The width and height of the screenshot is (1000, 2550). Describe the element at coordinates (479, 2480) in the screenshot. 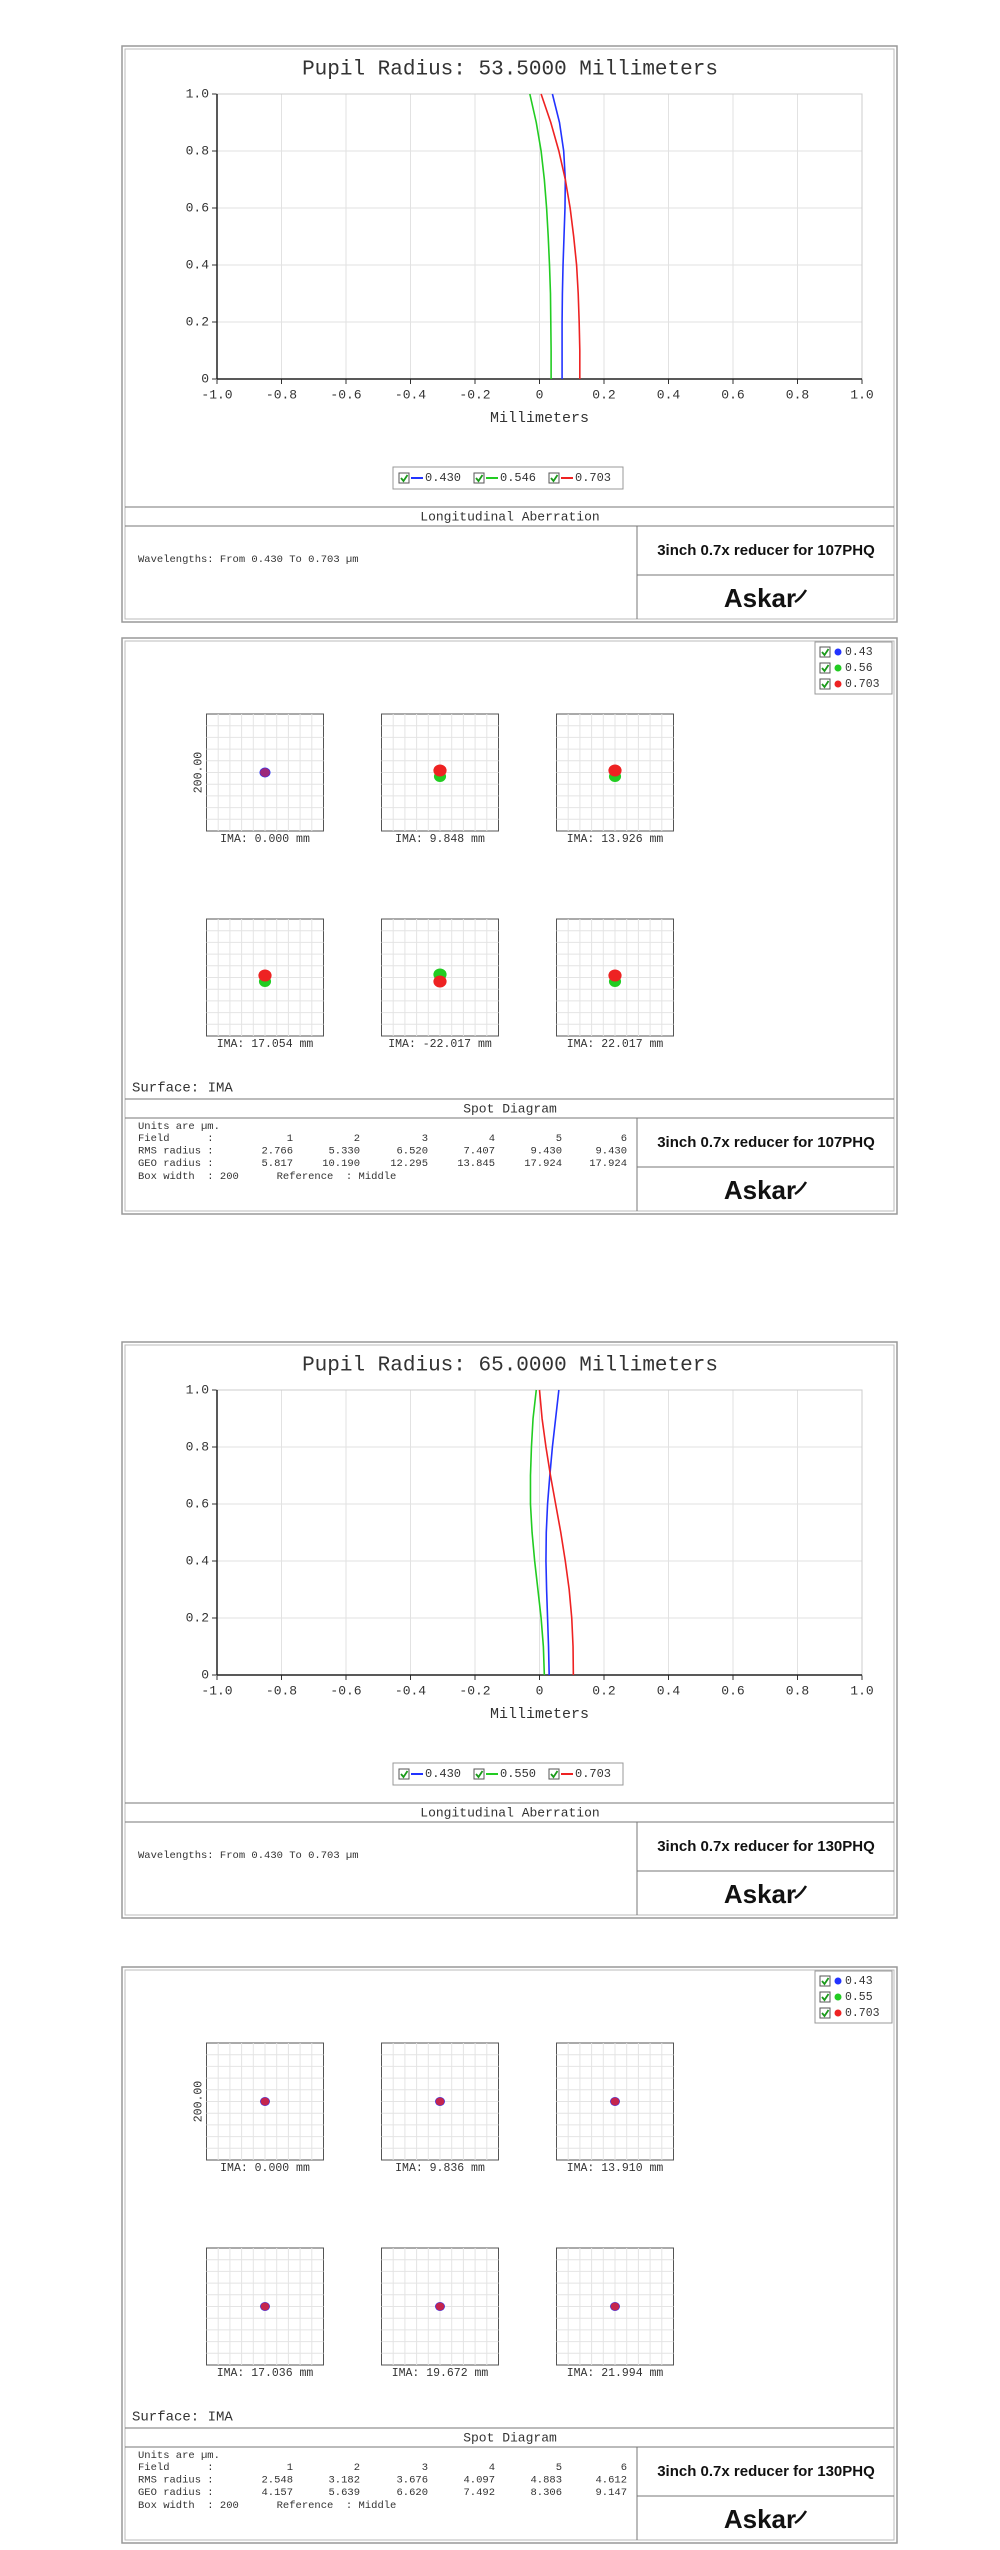

I see `table-cell: 4.097` at that location.